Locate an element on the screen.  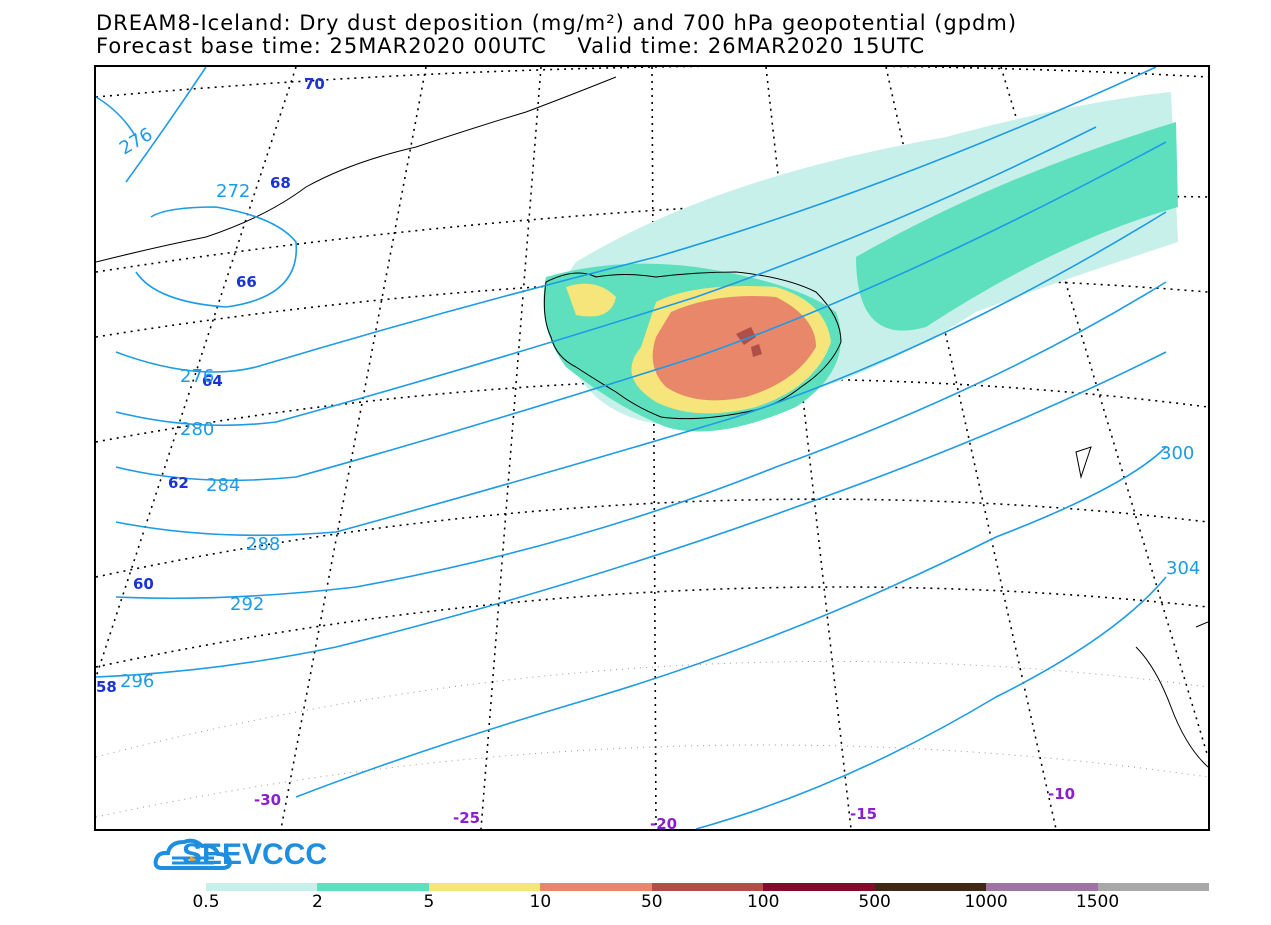
cloud-logo-icon is located at coordinates (193, 854).